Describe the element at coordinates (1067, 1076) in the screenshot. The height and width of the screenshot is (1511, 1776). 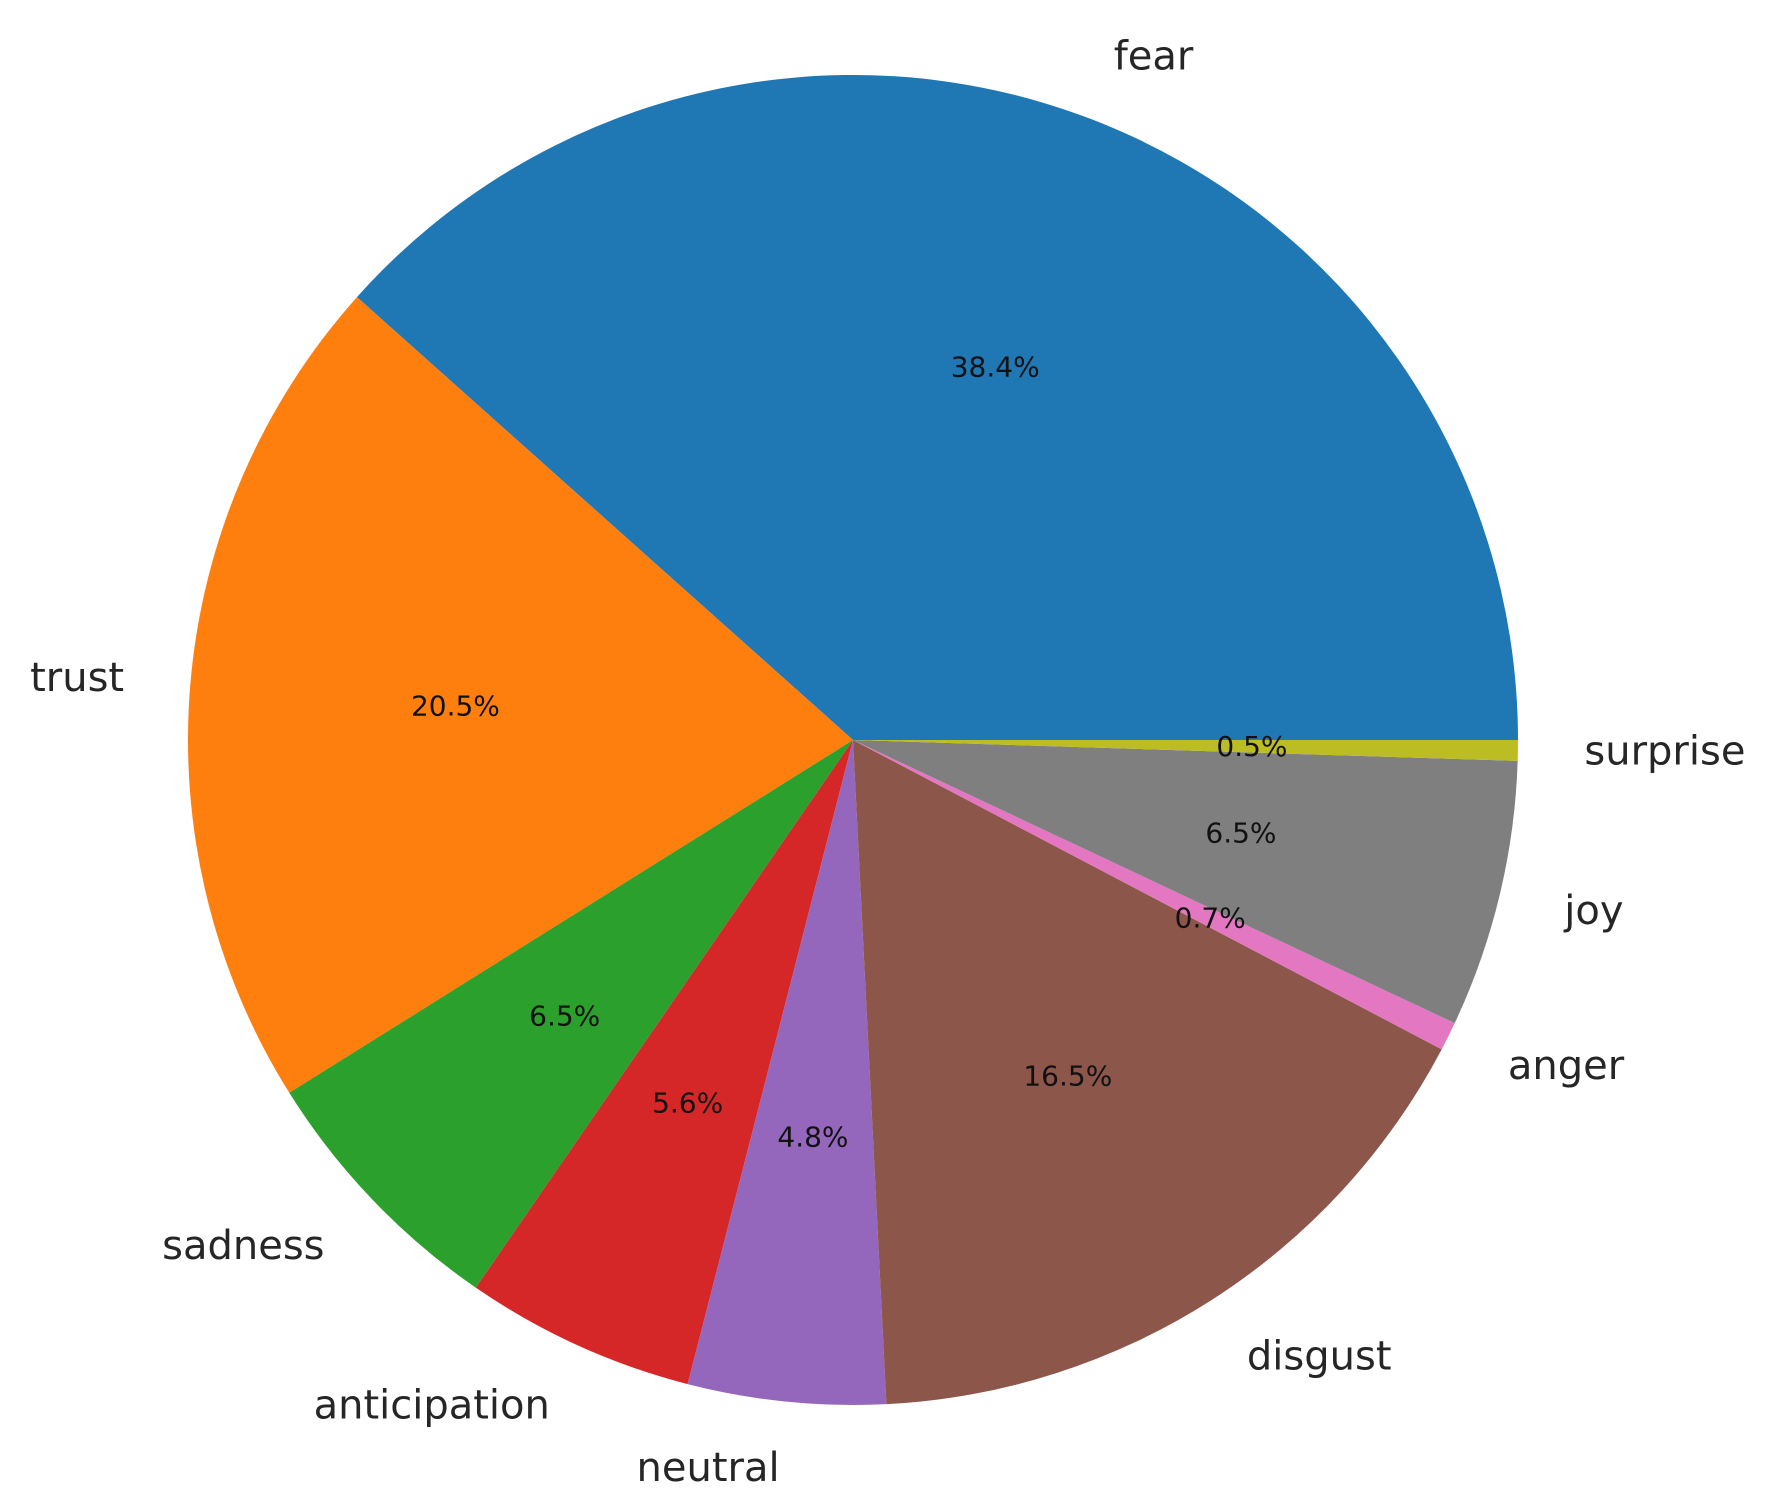
I see `percent-label-disgust: 16.5%` at that location.